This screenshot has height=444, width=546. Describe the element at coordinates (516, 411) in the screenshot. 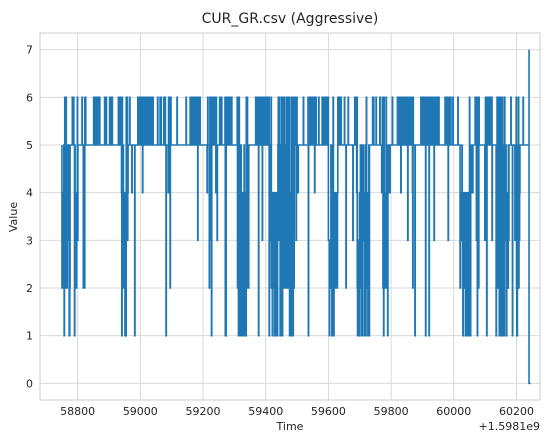

I see `x-tick-label: 60200` at that location.